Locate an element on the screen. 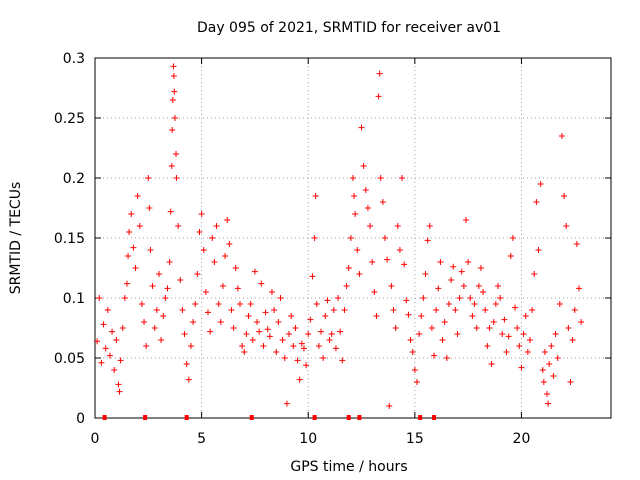  x-tick-label: 10 is located at coordinates (308, 439).